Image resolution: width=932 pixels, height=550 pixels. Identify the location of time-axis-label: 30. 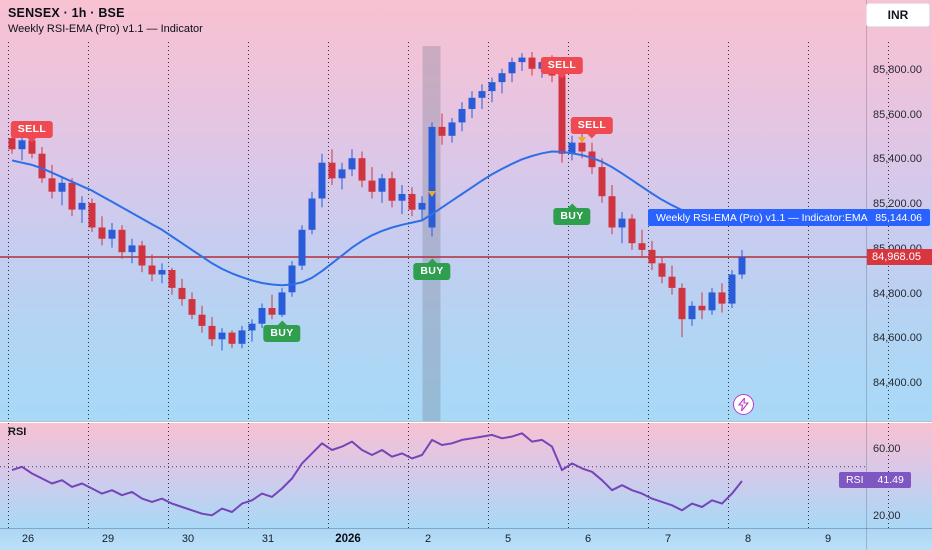
(188, 539).